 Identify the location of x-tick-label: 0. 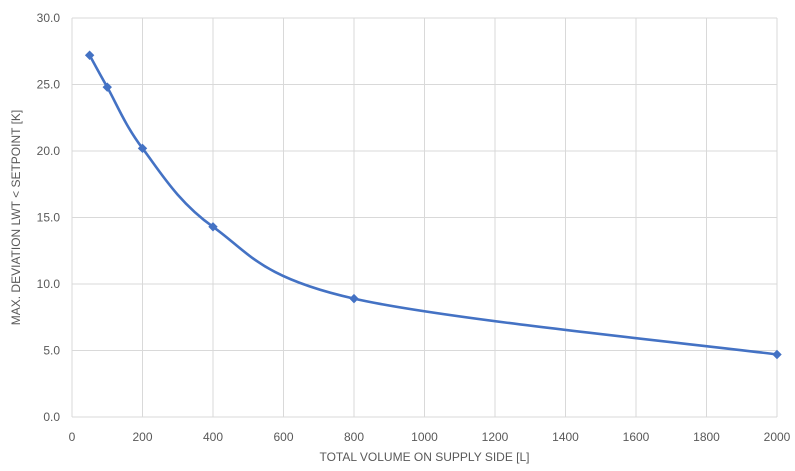
(72, 437).